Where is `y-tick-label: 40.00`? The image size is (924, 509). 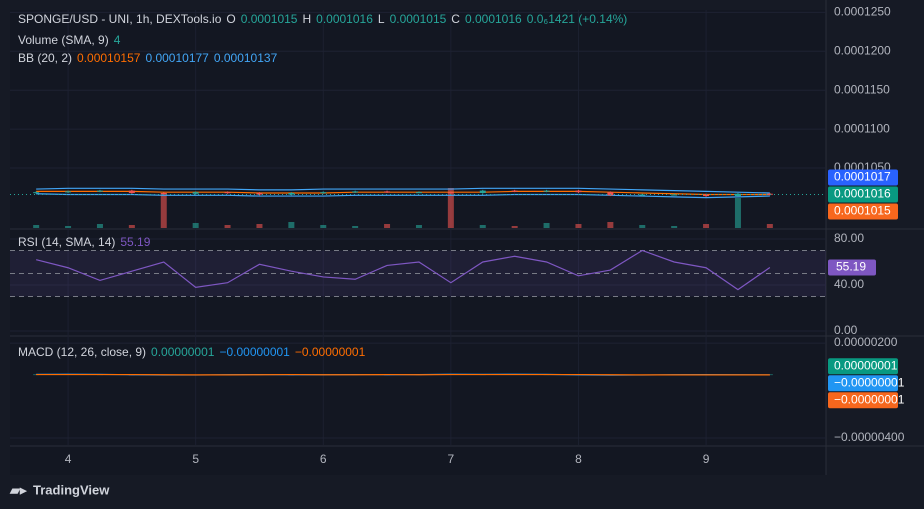 y-tick-label: 40.00 is located at coordinates (849, 284).